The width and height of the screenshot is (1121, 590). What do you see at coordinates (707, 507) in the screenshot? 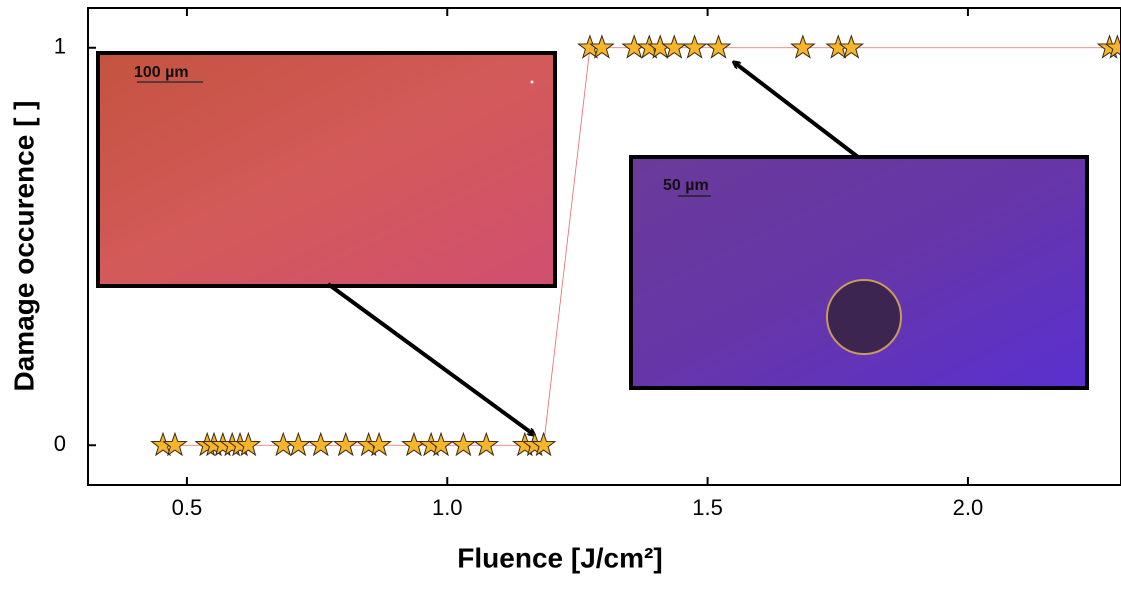
I see `x-tick-label: 1.5` at bounding box center [707, 507].